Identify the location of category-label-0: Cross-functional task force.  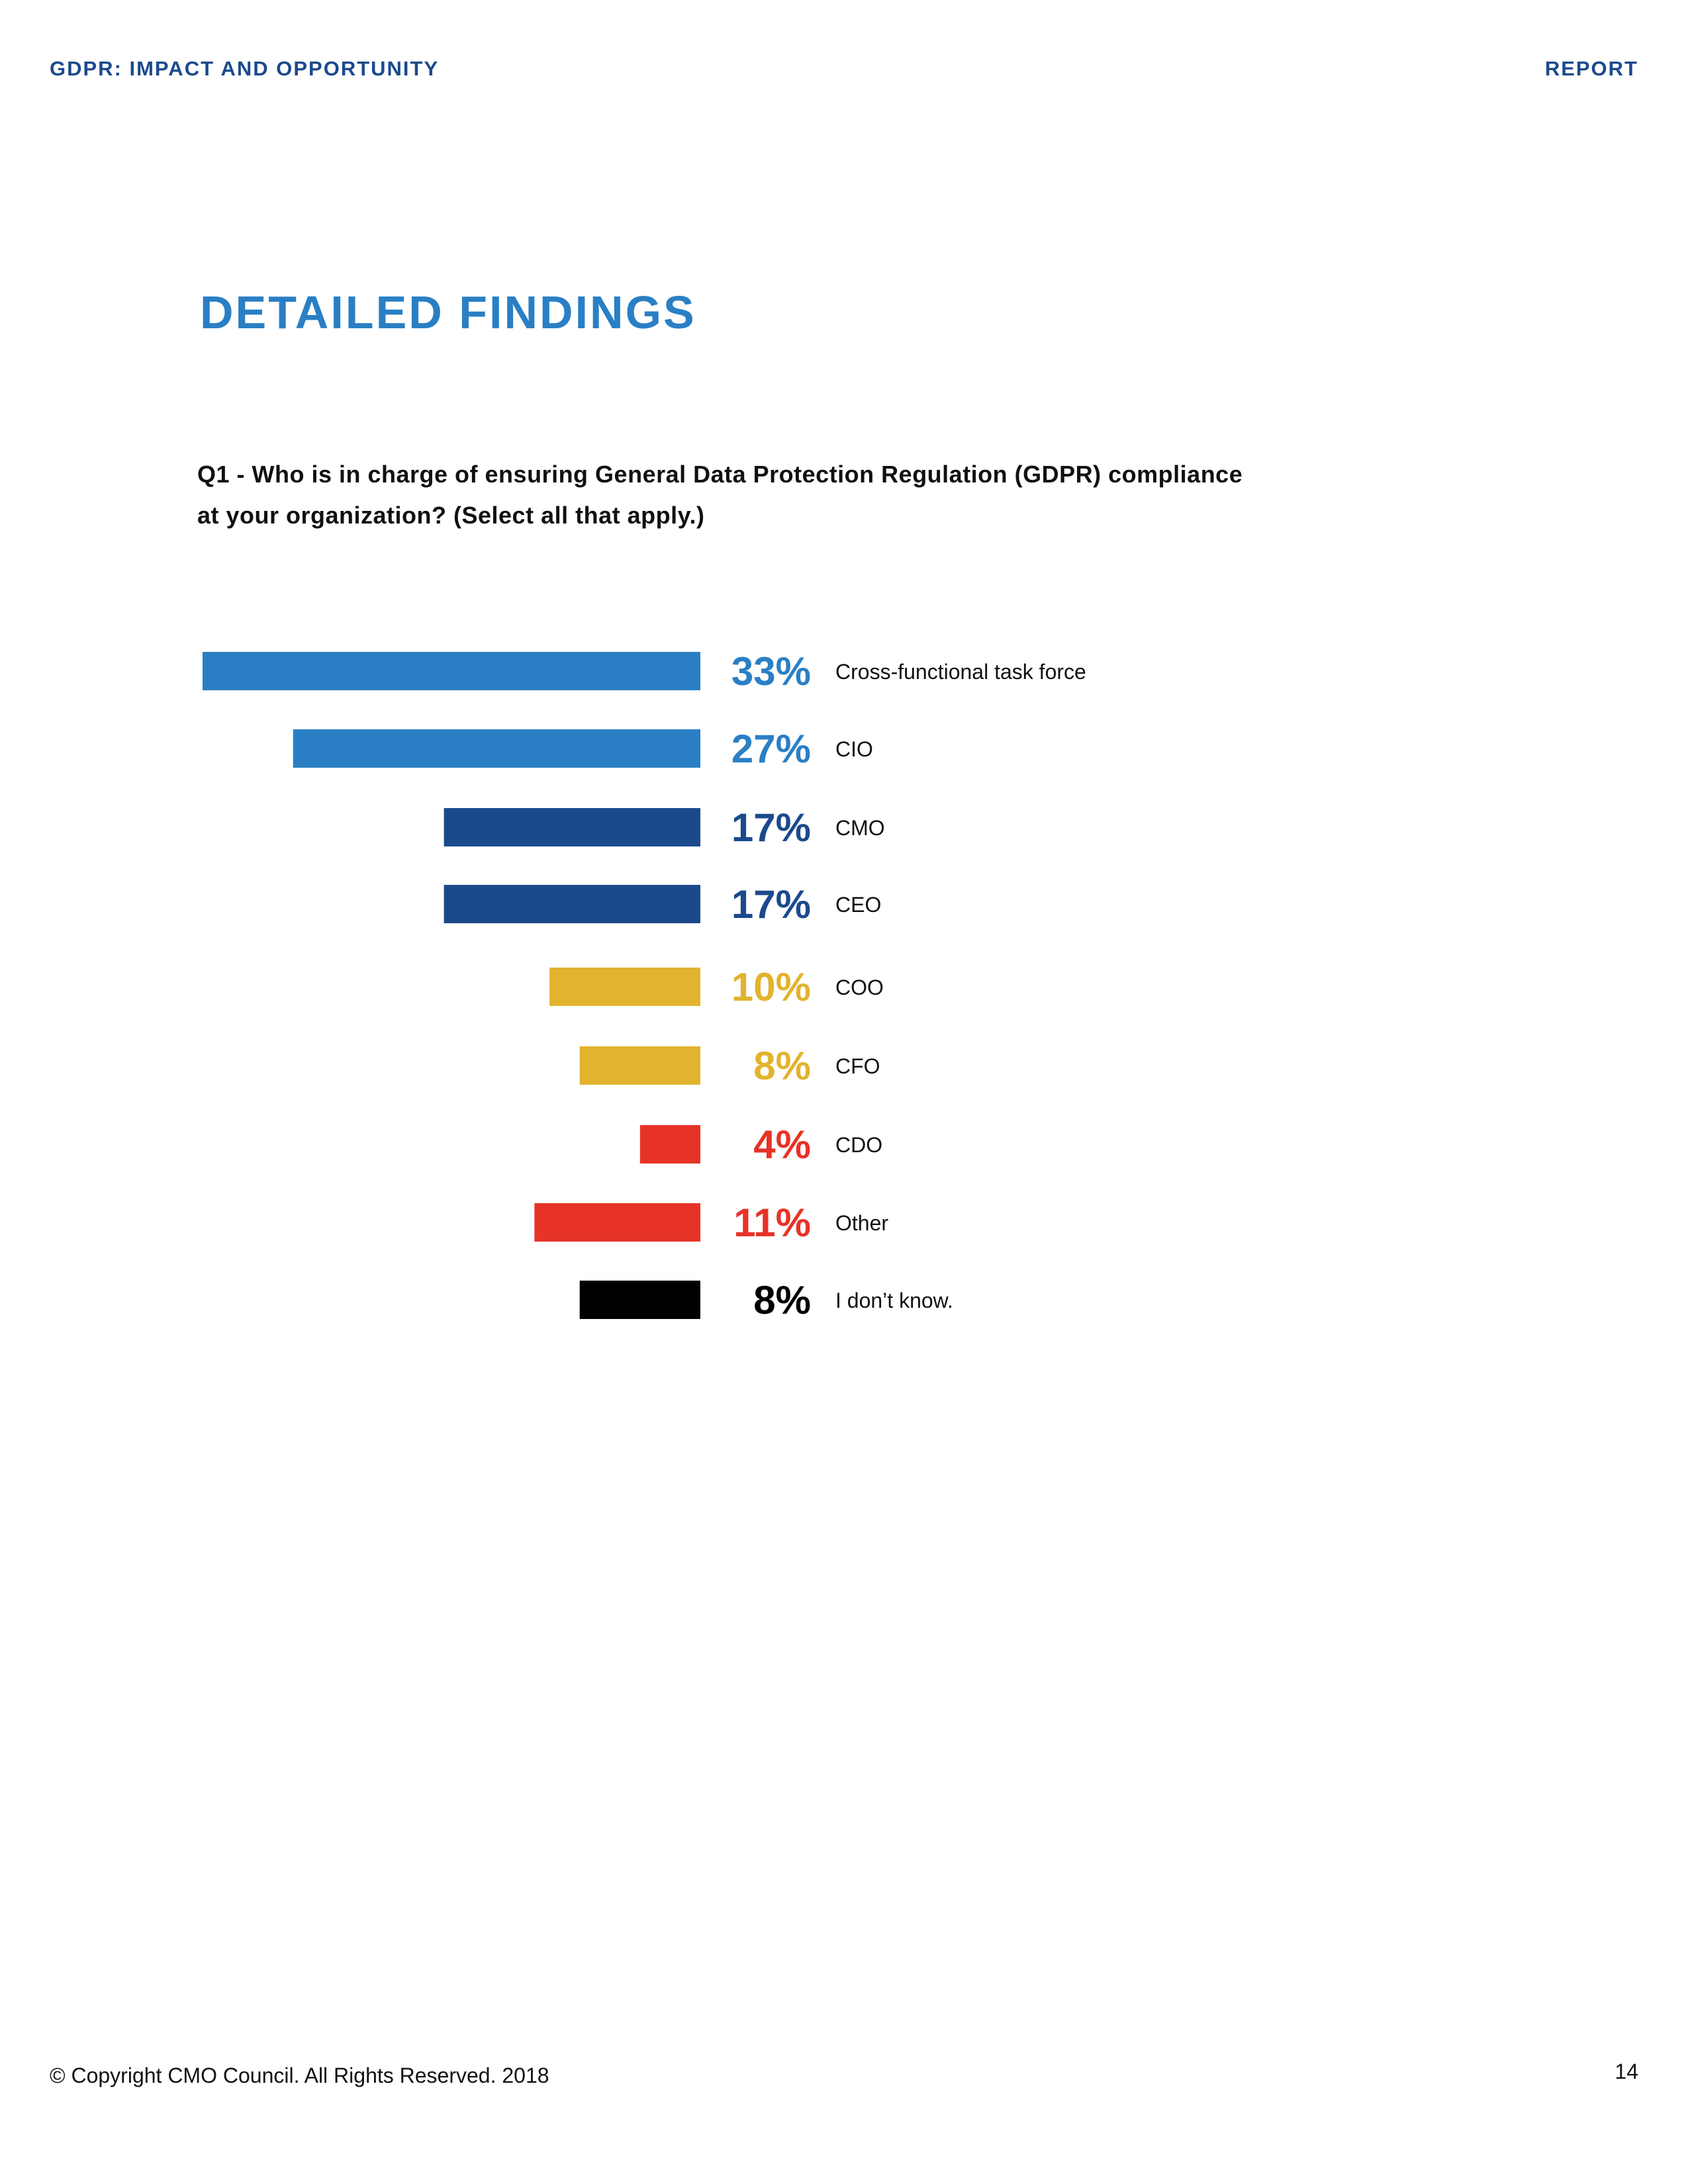
(960, 672).